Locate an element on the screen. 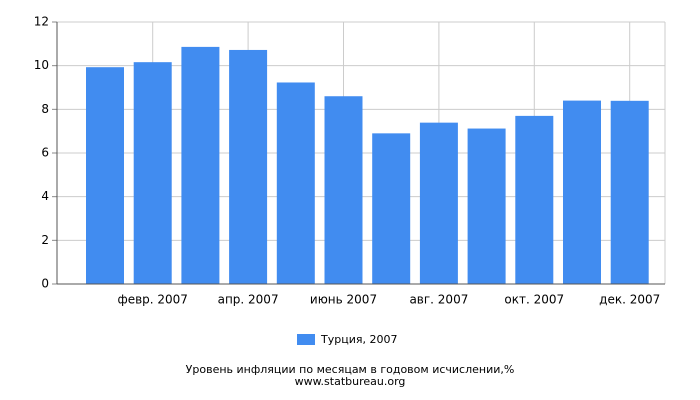 This screenshot has width=700, height=400. y-tick-label: 0 is located at coordinates (45, 284).